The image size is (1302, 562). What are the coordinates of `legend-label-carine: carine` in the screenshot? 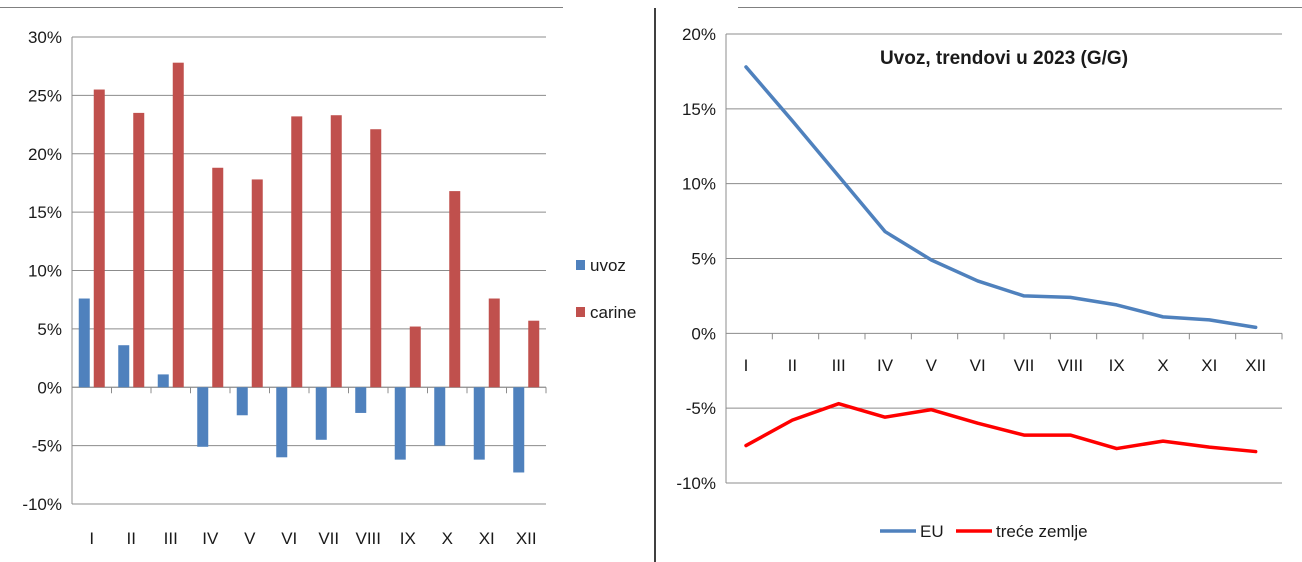 It's located at (613, 312).